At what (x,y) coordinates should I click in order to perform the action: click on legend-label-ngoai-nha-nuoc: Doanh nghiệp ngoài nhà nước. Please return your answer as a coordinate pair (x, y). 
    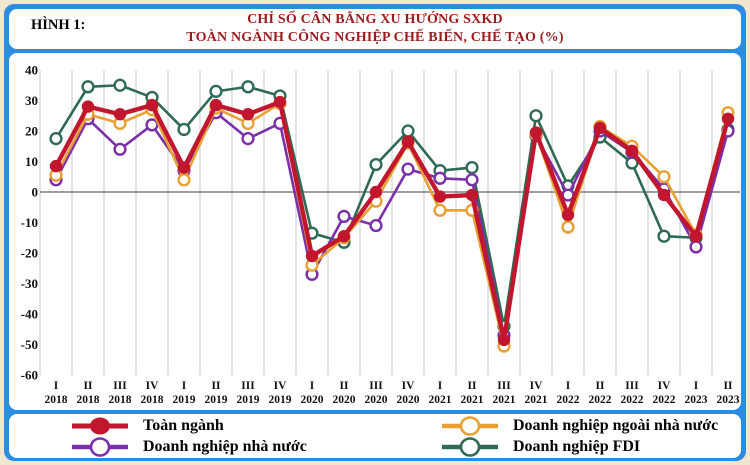
    Looking at the image, I should click on (616, 425).